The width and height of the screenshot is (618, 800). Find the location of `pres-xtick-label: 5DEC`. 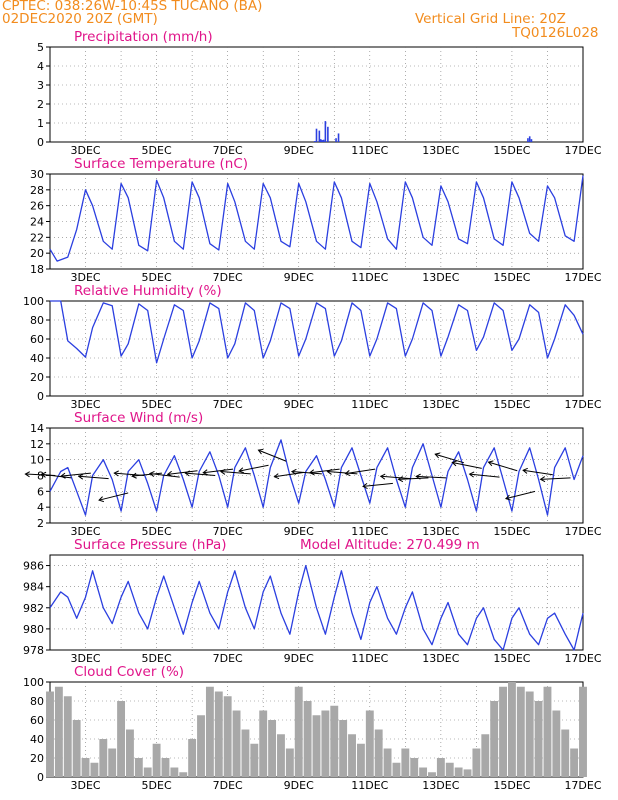

pres-xtick-label: 5DEC is located at coordinates (157, 658).